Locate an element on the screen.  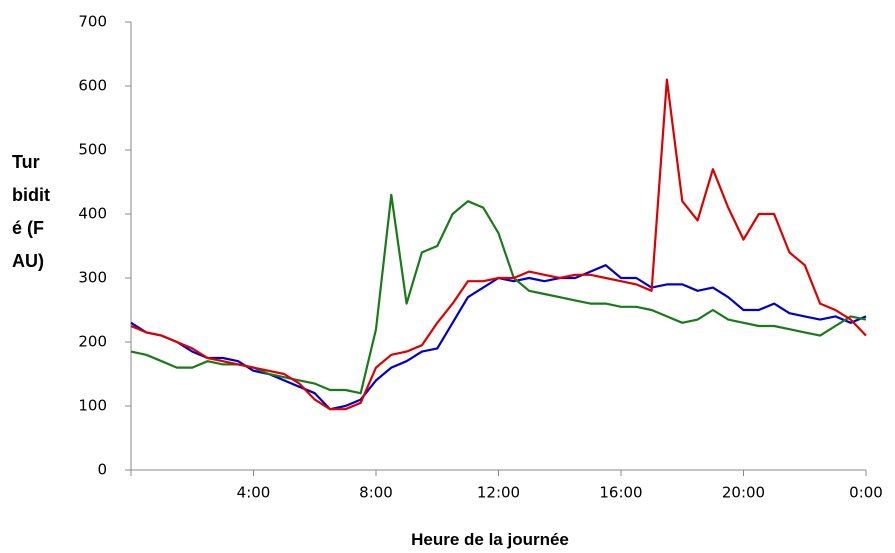
y-tick-label: 300 is located at coordinates (92, 278).